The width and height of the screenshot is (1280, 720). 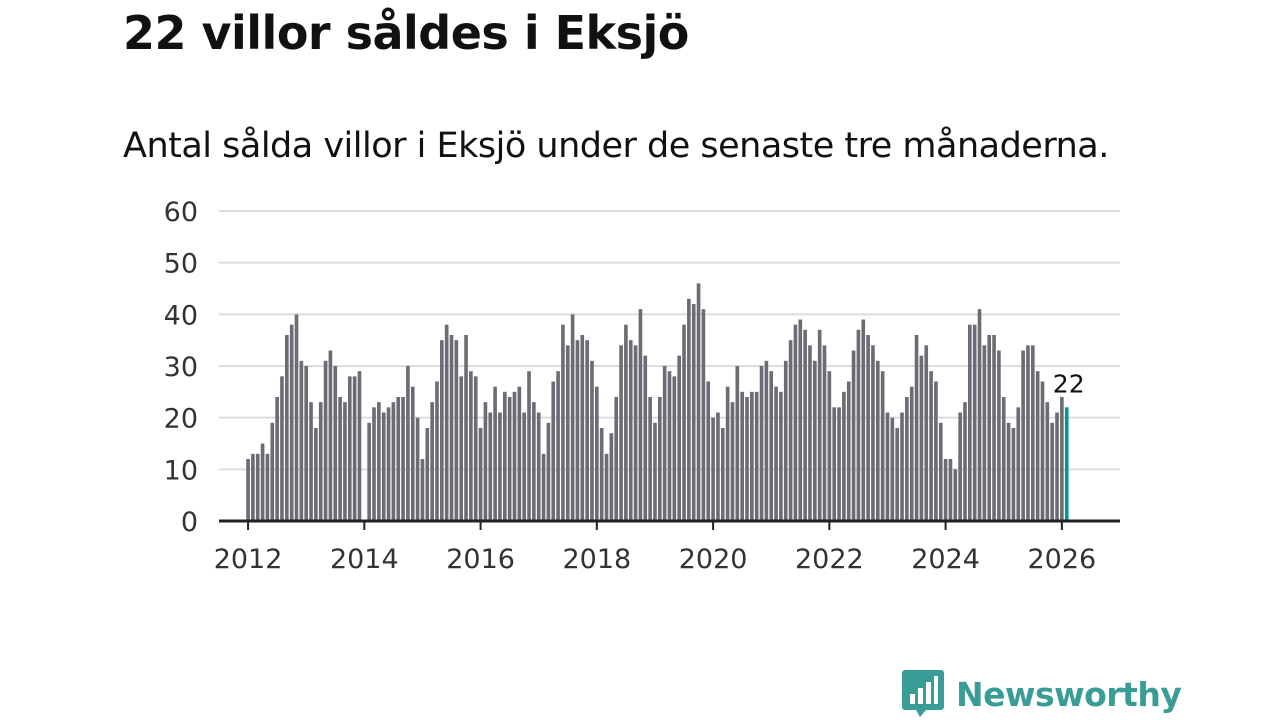 I want to click on x-tick-label: 2024, so click(x=945, y=559).